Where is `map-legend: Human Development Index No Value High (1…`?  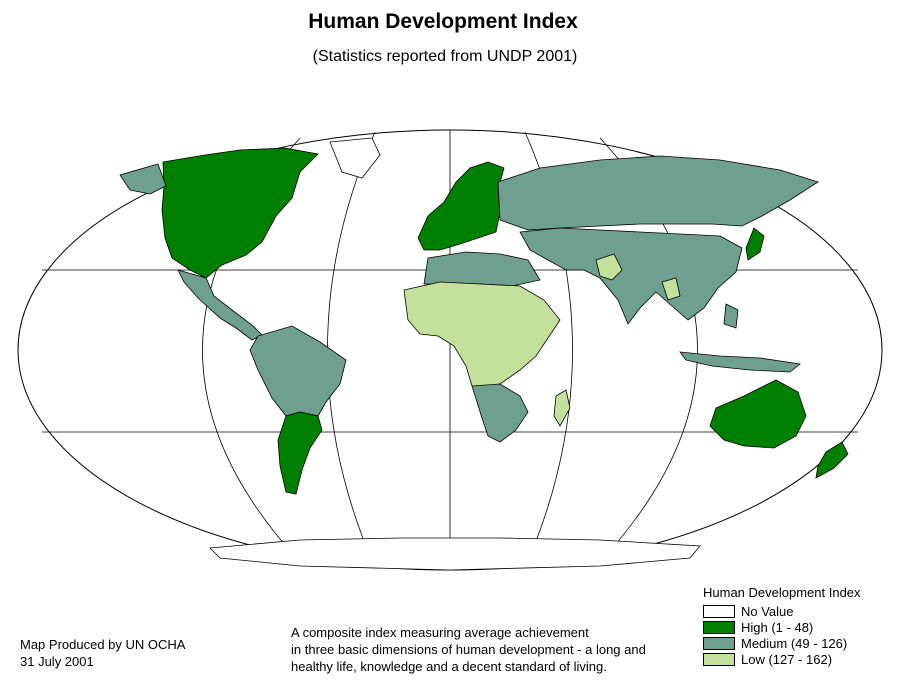 map-legend: Human Development Index No Value High (1… is located at coordinates (798, 626).